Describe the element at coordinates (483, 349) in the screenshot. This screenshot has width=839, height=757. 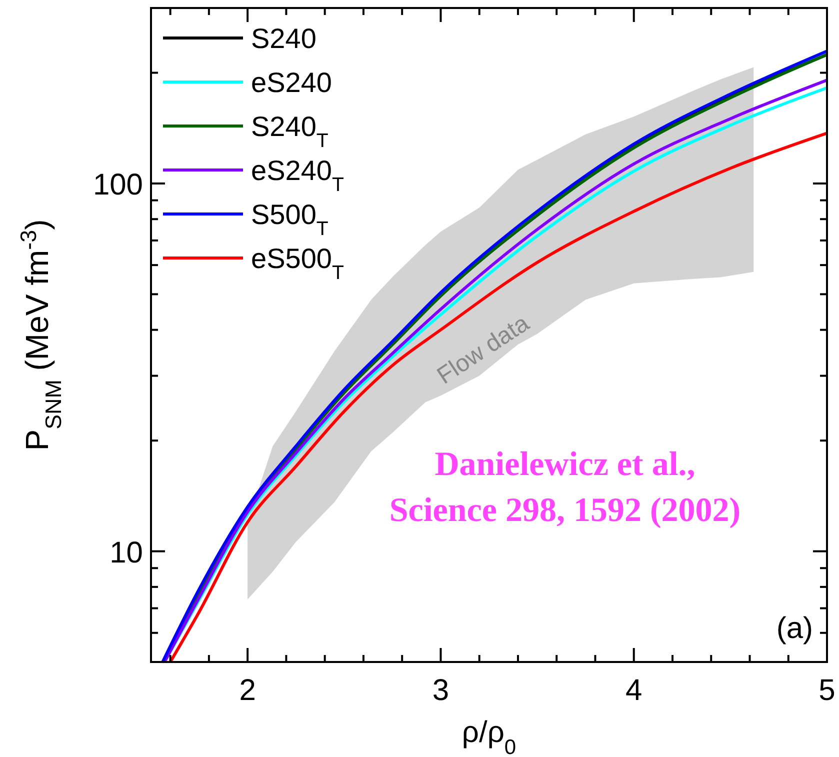
I see `text: Flow data` at that location.